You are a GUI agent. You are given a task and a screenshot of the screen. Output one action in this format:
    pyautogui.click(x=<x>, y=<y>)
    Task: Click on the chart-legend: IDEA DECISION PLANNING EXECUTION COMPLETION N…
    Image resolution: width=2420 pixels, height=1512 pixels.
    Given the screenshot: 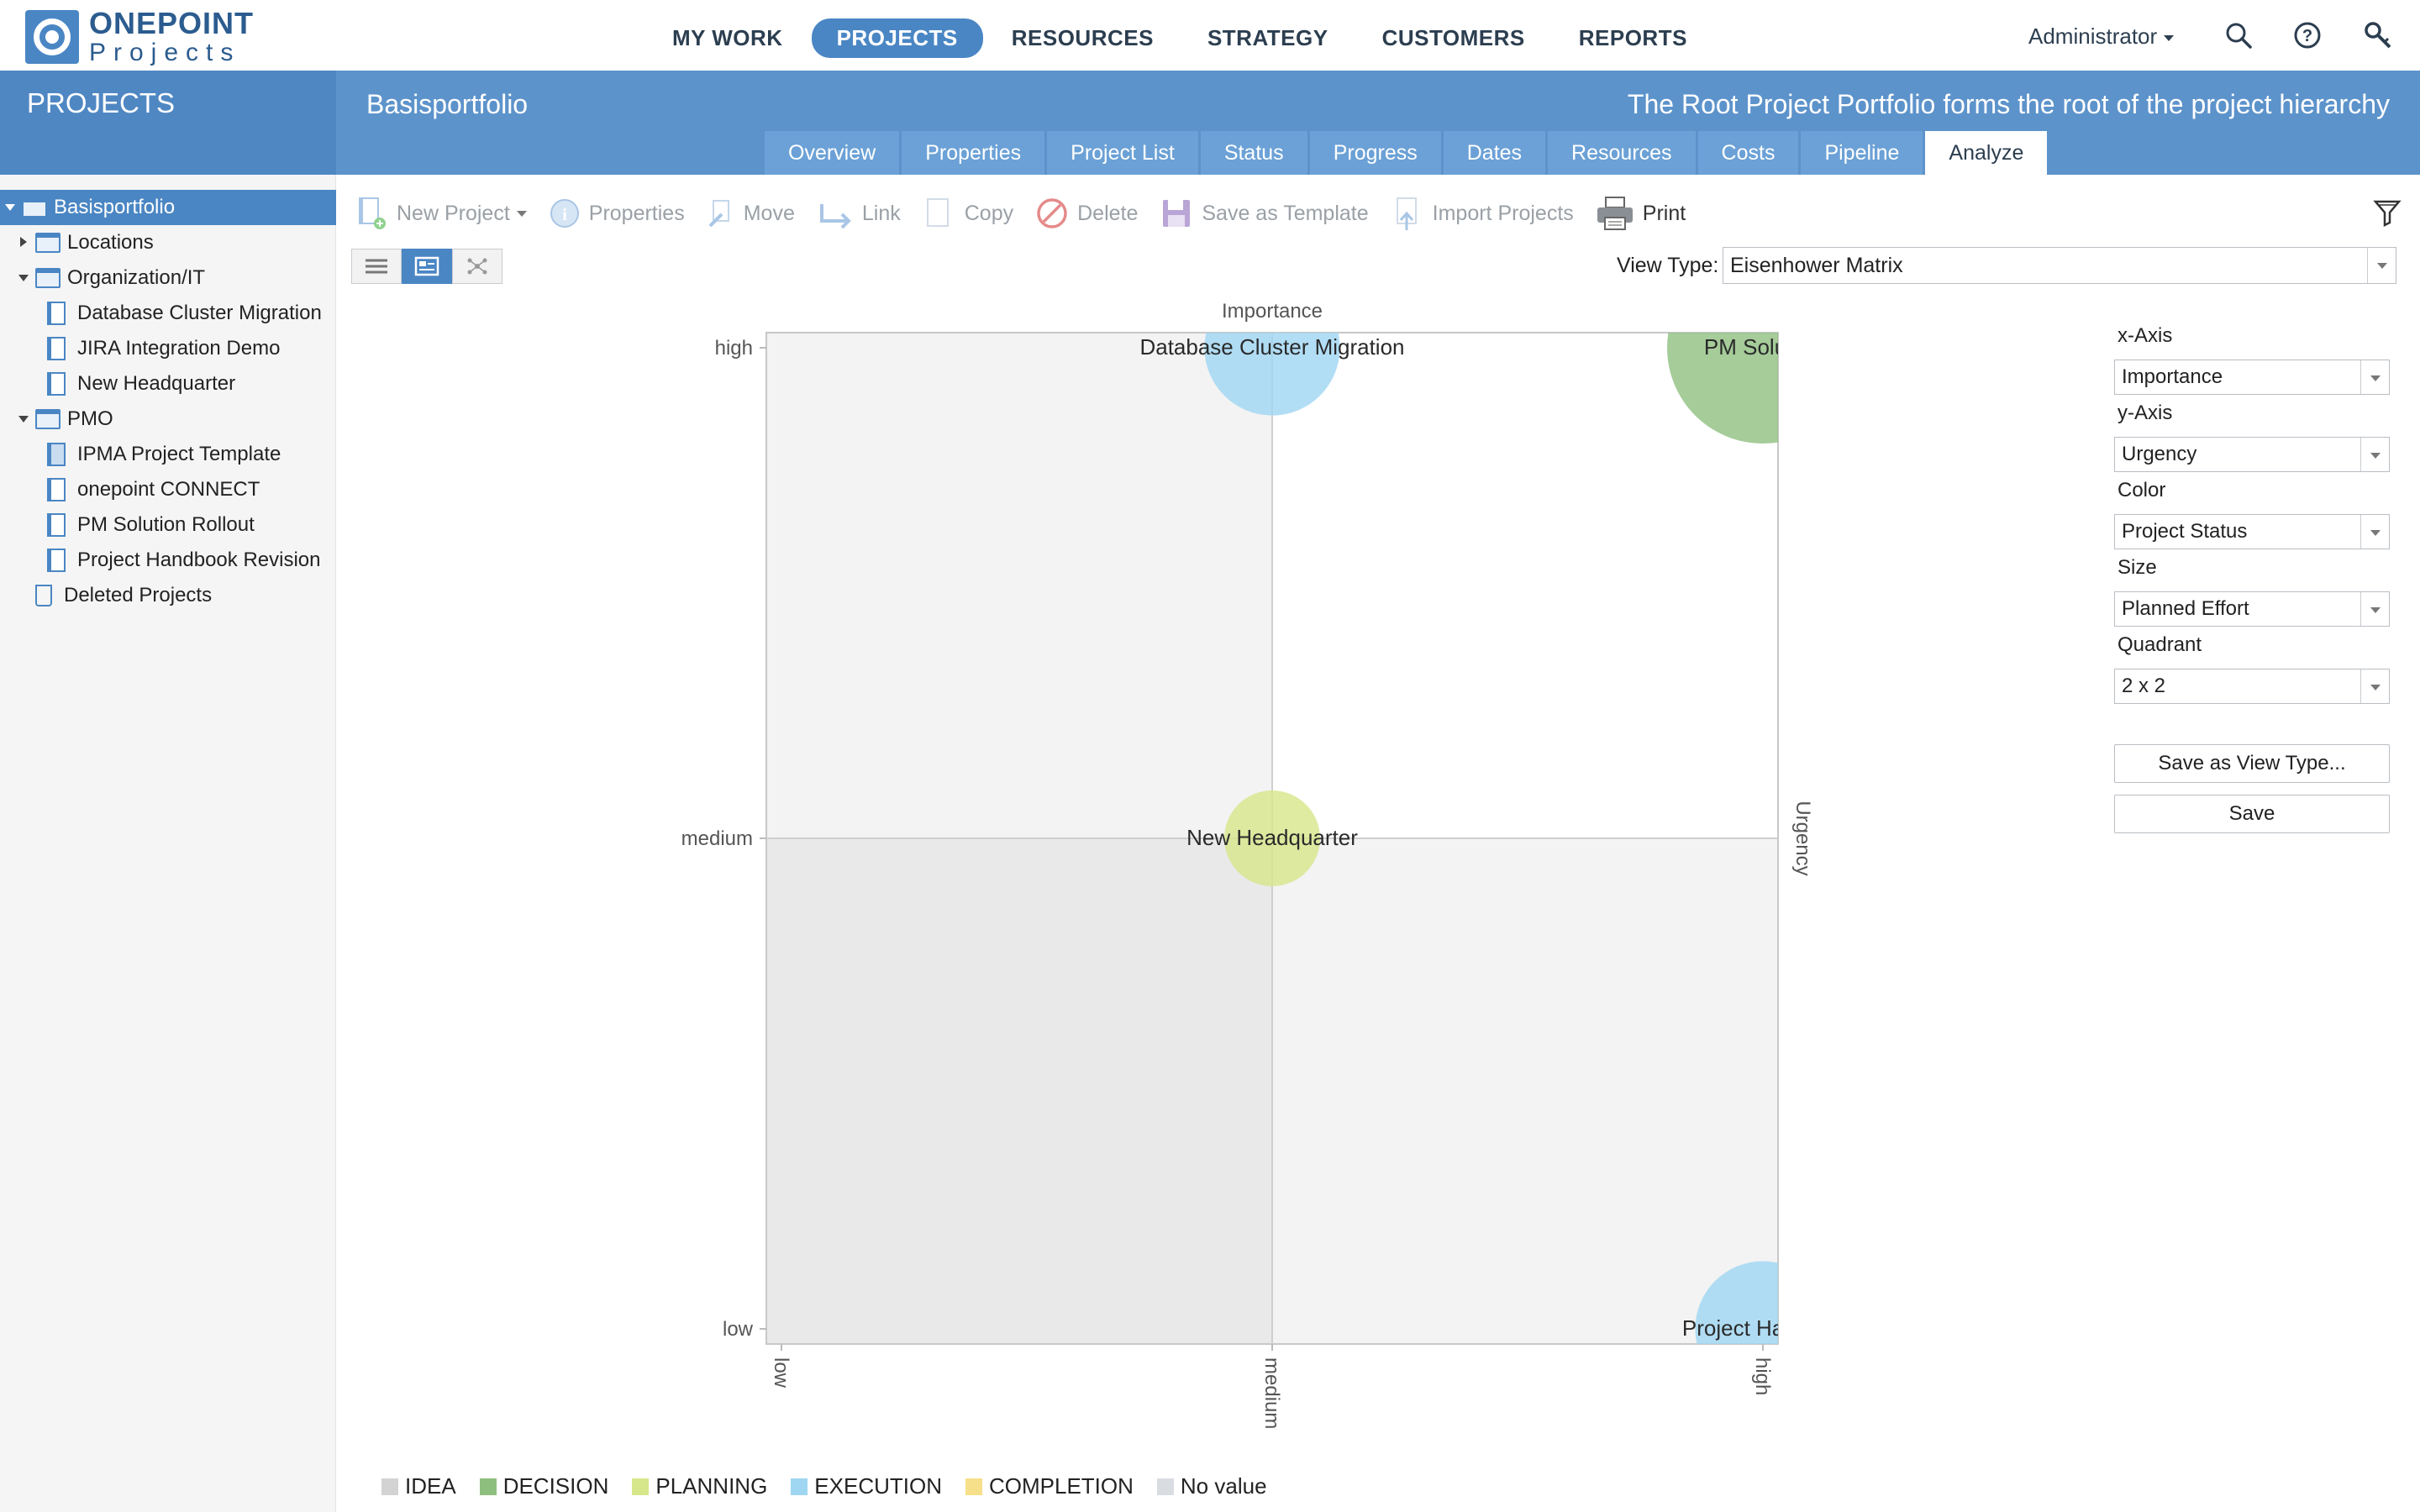 What is the action you would take?
    pyautogui.click(x=836, y=1486)
    